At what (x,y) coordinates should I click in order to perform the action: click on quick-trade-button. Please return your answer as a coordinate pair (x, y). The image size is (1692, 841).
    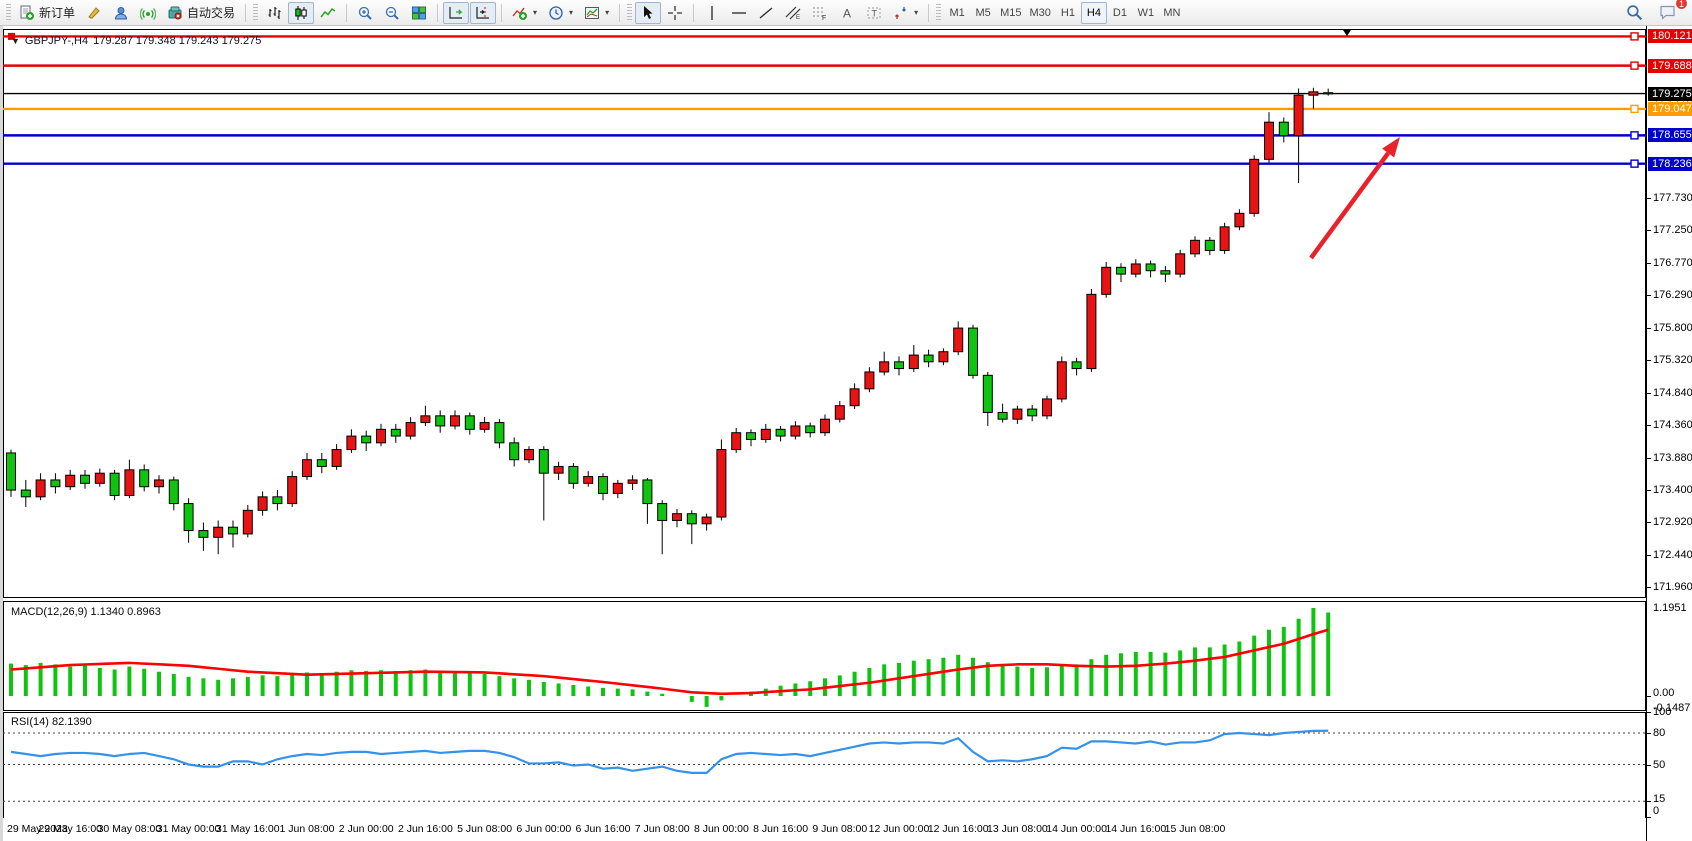
    Looking at the image, I should click on (94, 13).